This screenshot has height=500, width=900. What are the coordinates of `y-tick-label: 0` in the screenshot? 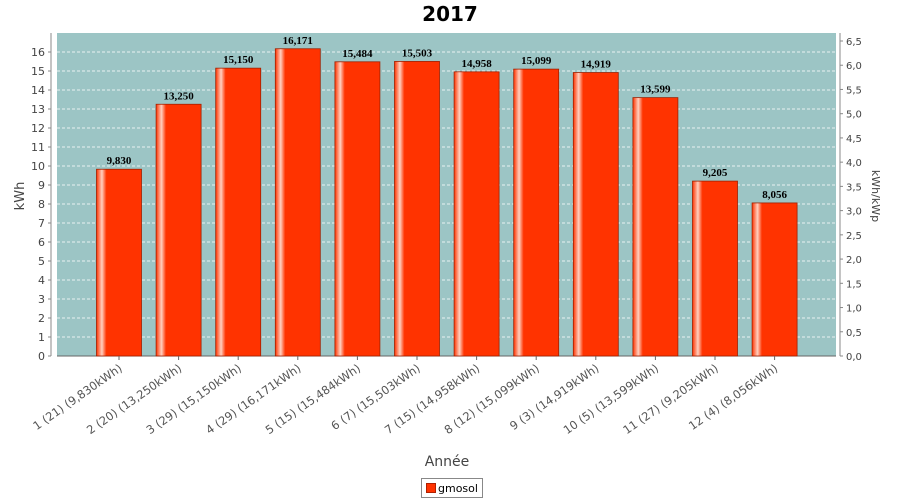 It's located at (41, 356).